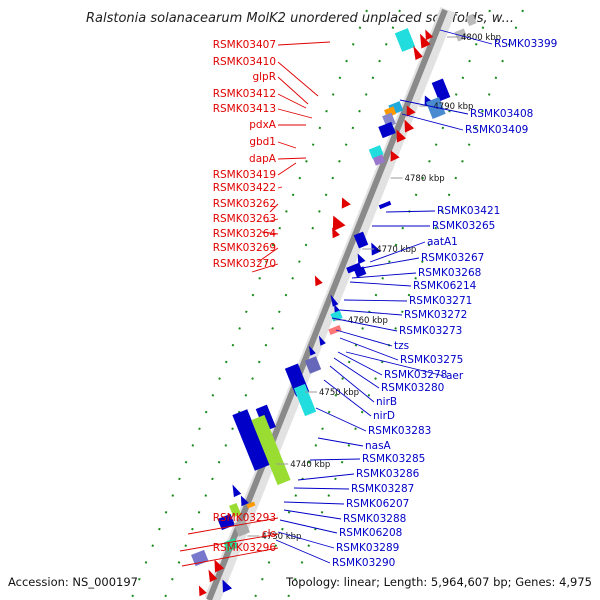 This screenshot has height=600, width=600. What do you see at coordinates (415, 375) in the screenshot?
I see `gene-label-right: RSMK03278` at bounding box center [415, 375].